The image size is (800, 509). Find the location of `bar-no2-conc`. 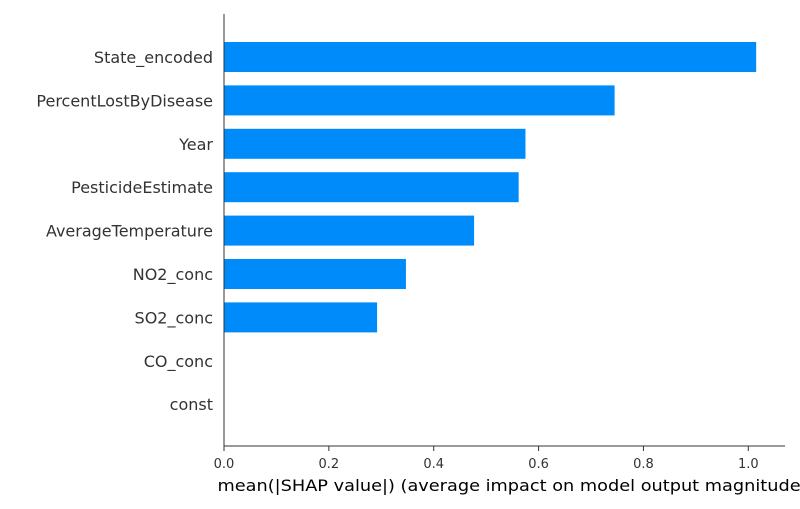

bar-no2-conc is located at coordinates (315, 274).